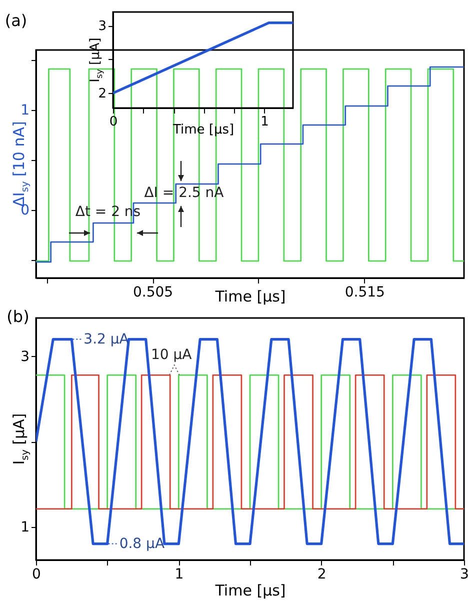 This screenshot has width=468, height=609. What do you see at coordinates (171, 354) in the screenshot?
I see `annotation: 10 µA` at bounding box center [171, 354].